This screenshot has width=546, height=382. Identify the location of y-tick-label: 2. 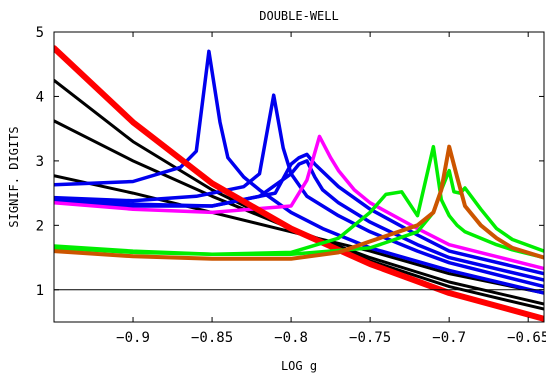
(40, 226).